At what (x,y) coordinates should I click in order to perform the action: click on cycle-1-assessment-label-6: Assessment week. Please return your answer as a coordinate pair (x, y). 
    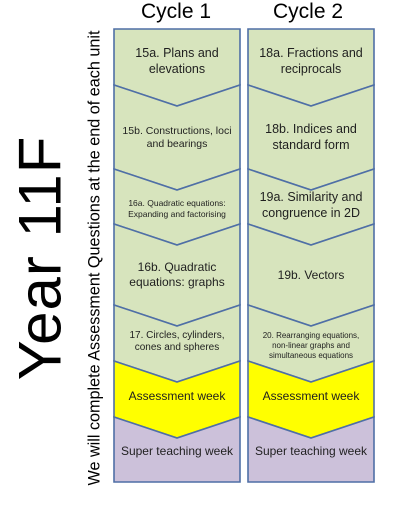
    Looking at the image, I should click on (177, 395).